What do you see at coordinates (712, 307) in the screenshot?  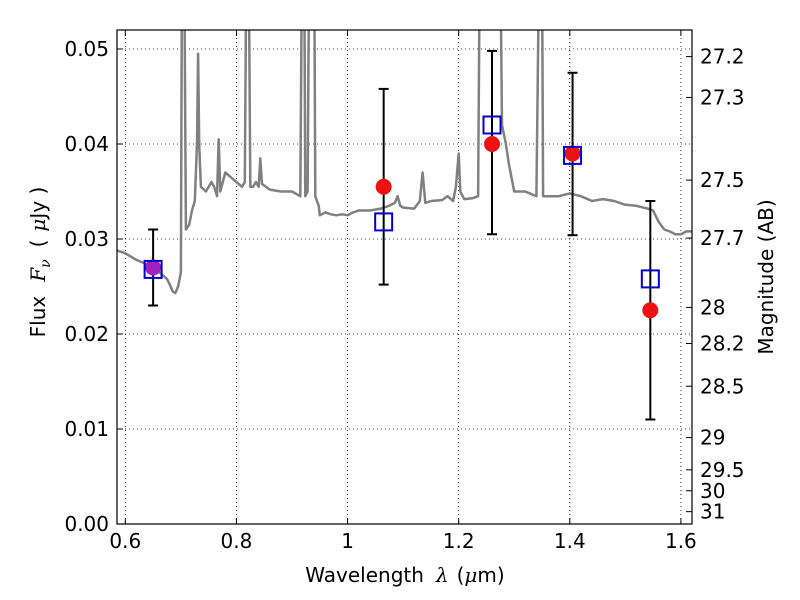 I see `y2-tick-label: 28` at bounding box center [712, 307].